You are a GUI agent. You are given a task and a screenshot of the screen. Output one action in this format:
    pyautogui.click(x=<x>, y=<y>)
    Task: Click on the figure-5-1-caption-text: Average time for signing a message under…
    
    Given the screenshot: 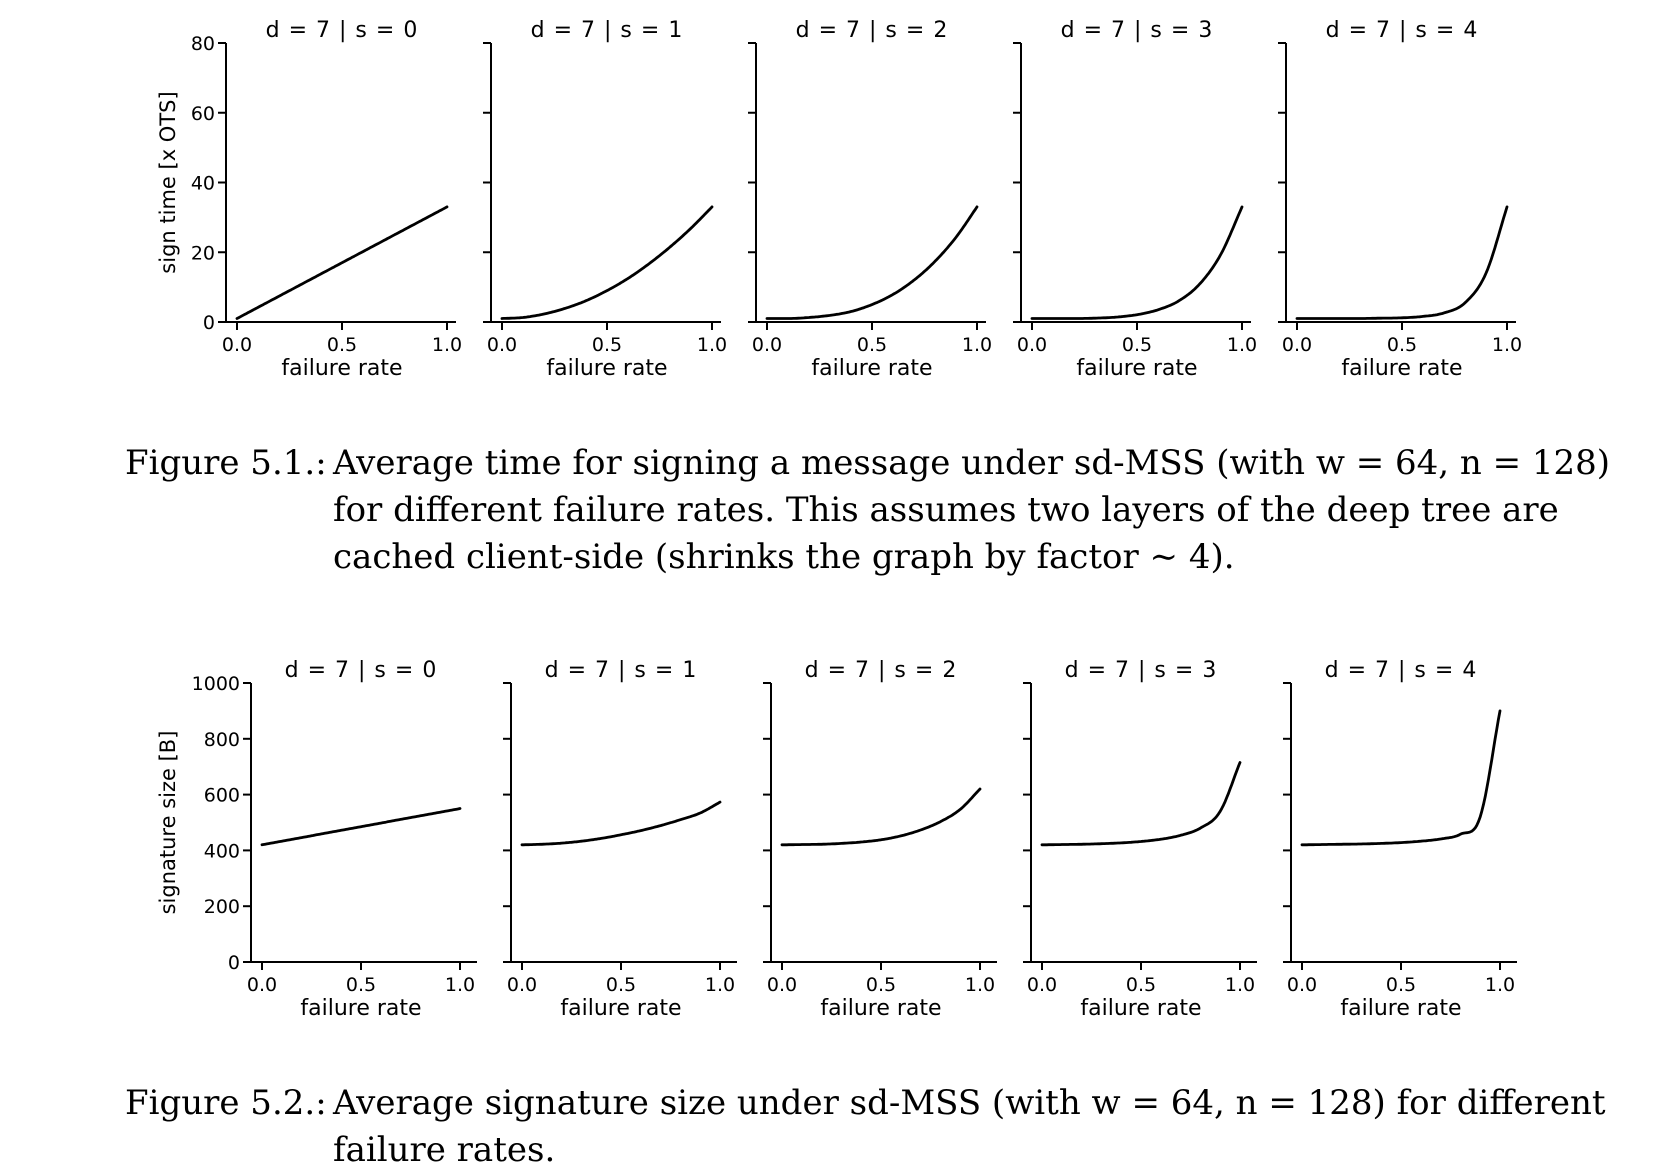 What is the action you would take?
    pyautogui.click(x=972, y=510)
    